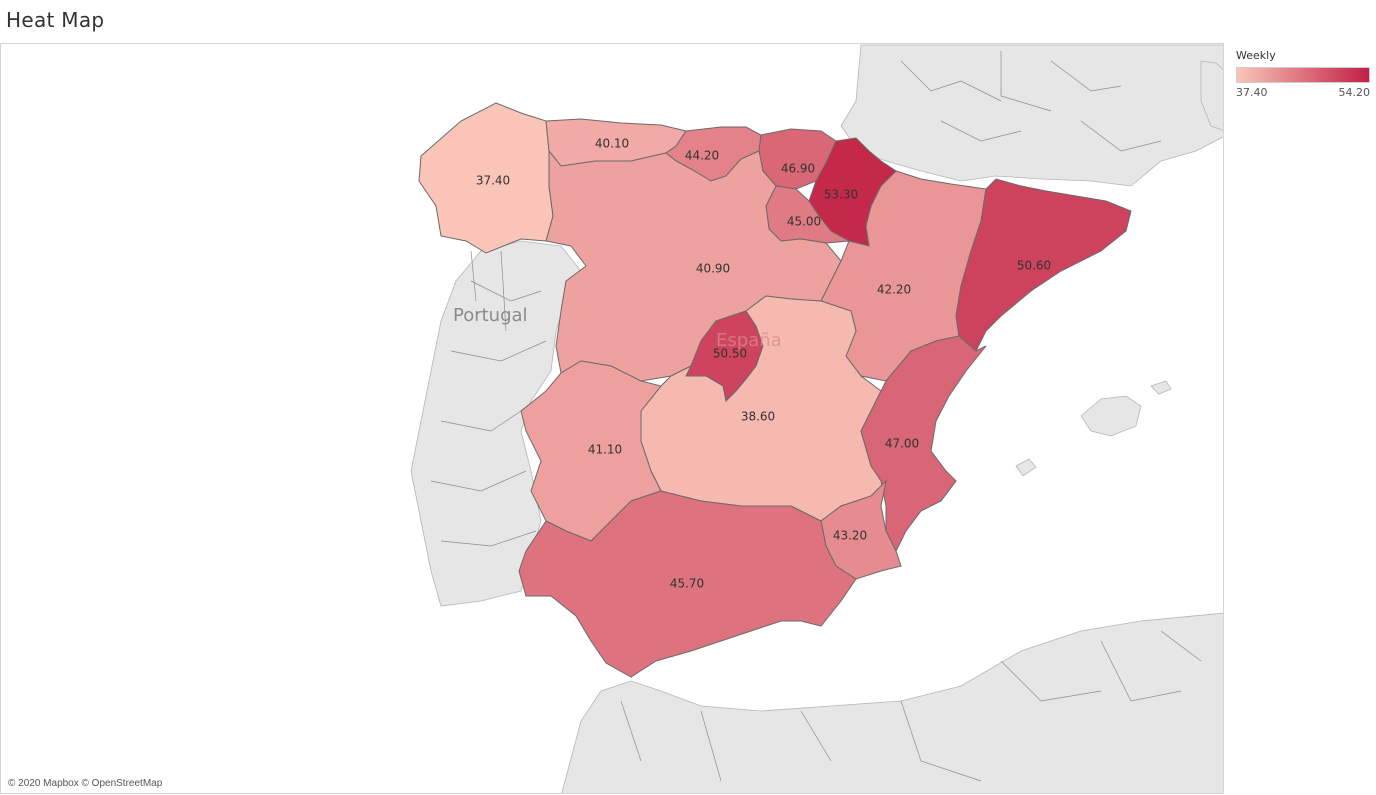 This screenshot has height=795, width=1376. I want to click on corsica-landmass, so click(1211, 95).